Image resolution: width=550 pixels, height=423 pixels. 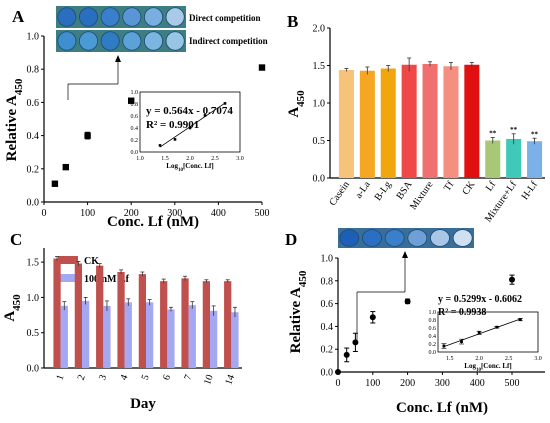 I want to click on panel-a-inset-fit-line, so click(x=192, y=125).